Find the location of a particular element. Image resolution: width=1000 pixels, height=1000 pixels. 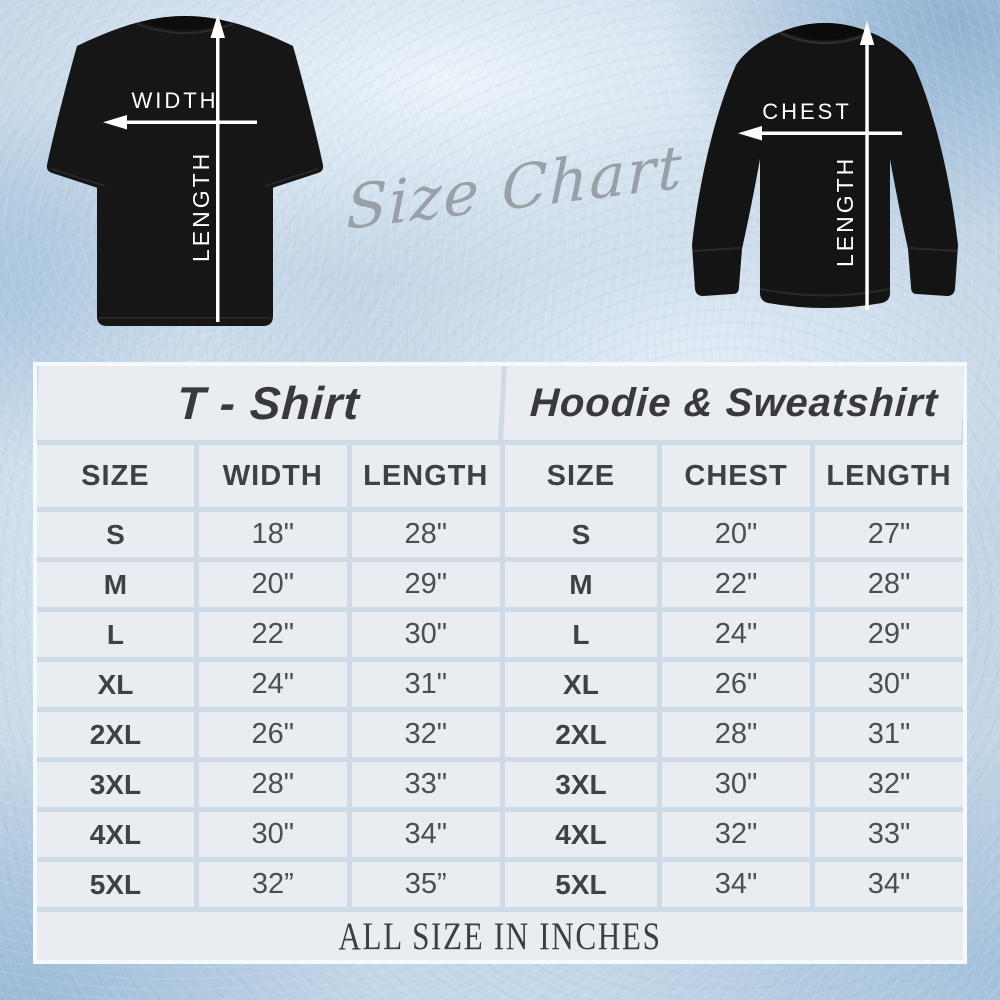

chest-arrow is located at coordinates (820, 133).